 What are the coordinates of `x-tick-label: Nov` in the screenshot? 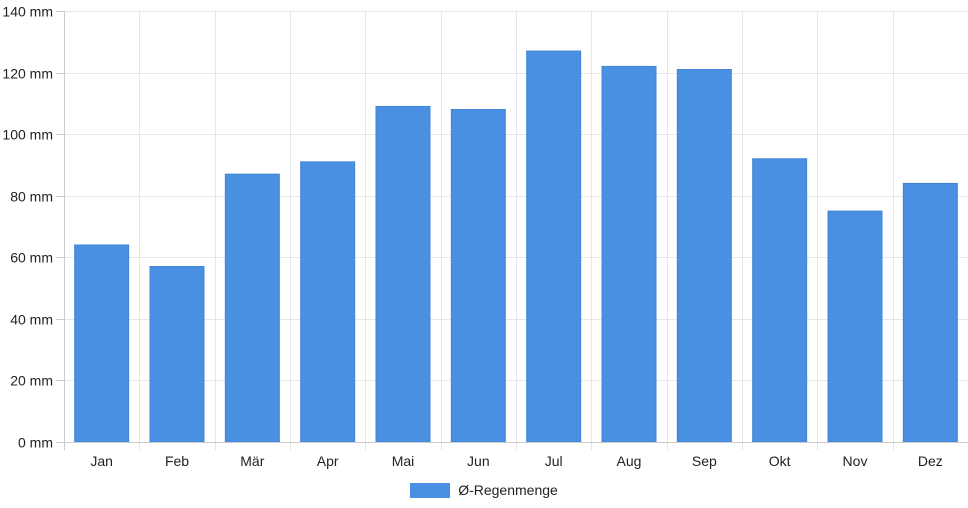 It's located at (855, 461).